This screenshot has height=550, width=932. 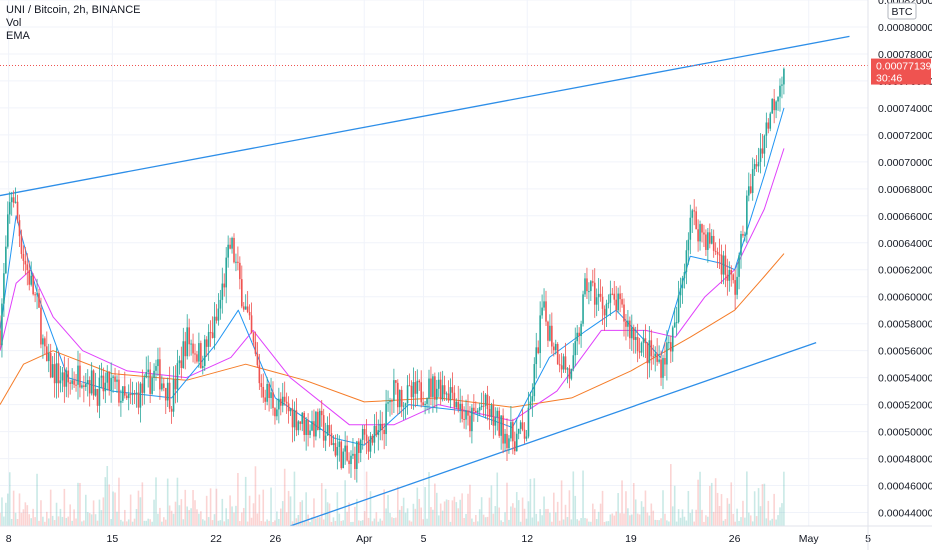 What do you see at coordinates (216, 539) in the screenshot?
I see `x-tick-label: 22` at bounding box center [216, 539].